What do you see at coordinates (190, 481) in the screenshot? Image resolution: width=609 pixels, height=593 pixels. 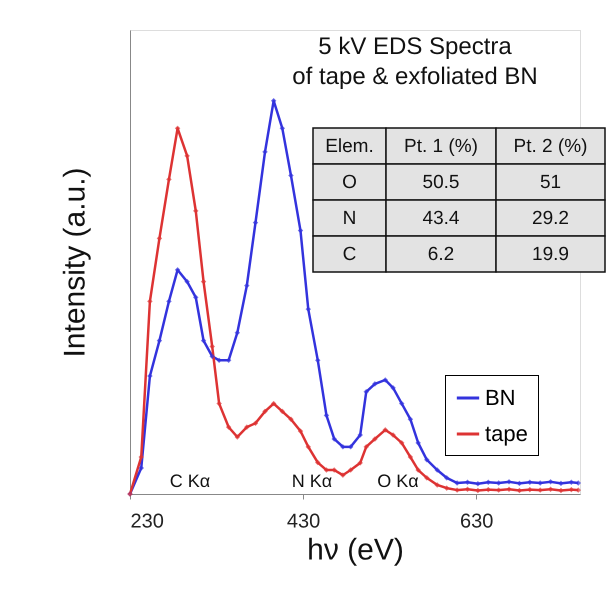 I see `annotation: C Kα` at bounding box center [190, 481].